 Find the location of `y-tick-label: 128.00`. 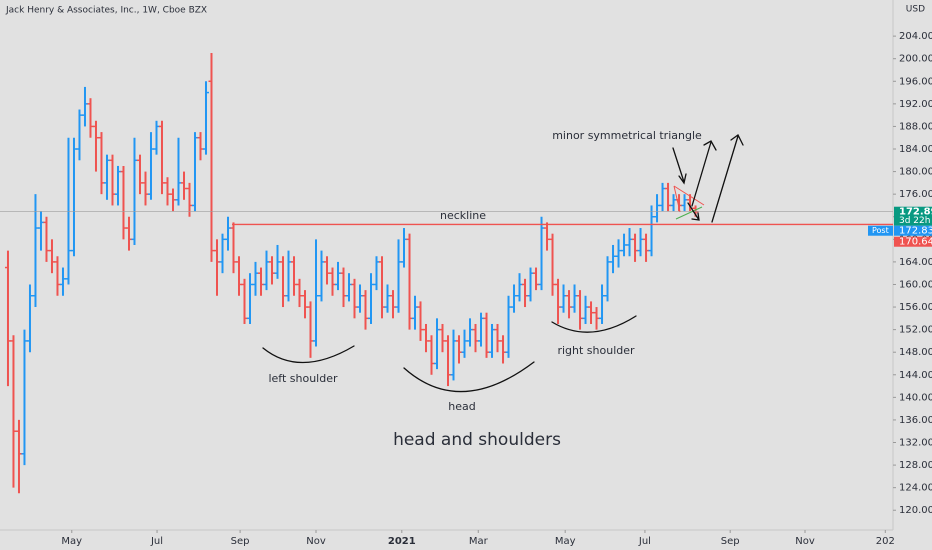

y-tick-label: 128.00 is located at coordinates (915, 465).